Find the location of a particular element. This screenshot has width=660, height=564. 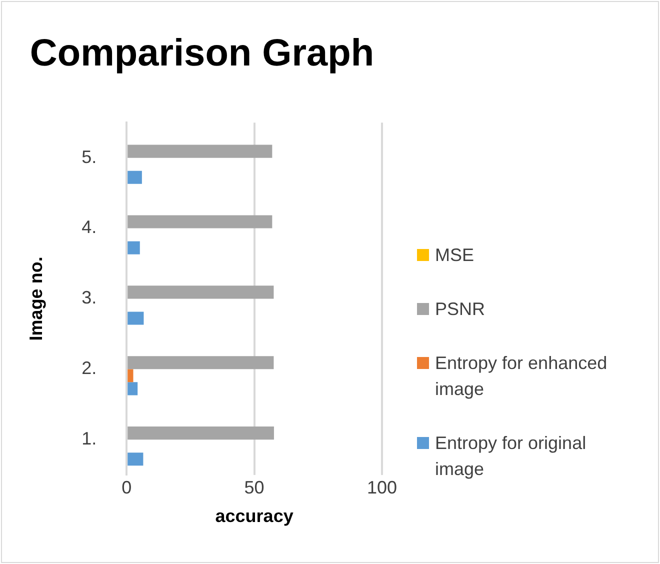

y-tick-label: 3. is located at coordinates (89, 298).